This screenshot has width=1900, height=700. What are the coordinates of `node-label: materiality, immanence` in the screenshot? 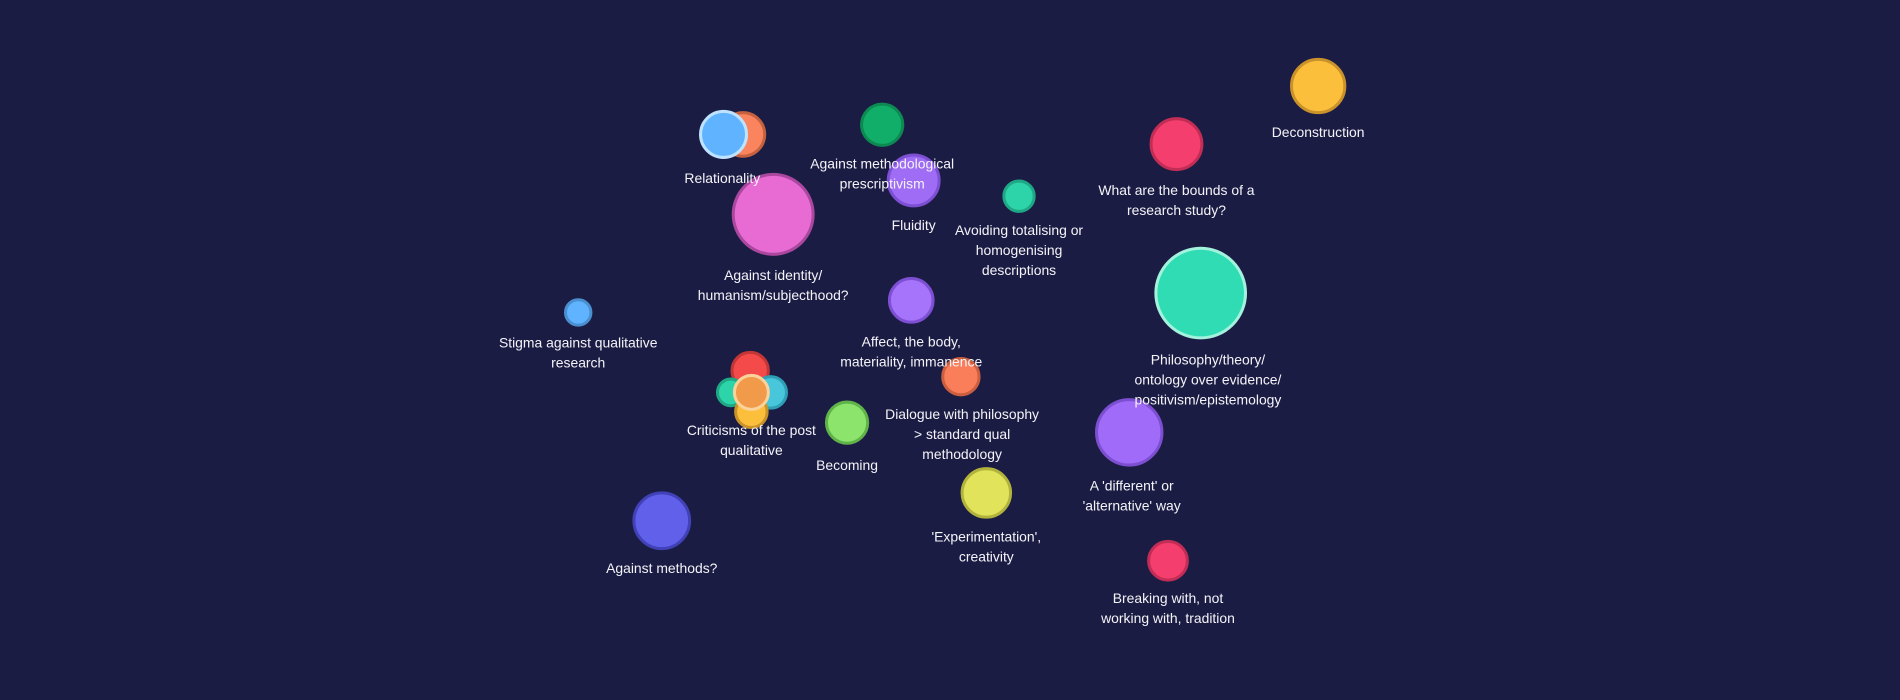 It's located at (911, 361).